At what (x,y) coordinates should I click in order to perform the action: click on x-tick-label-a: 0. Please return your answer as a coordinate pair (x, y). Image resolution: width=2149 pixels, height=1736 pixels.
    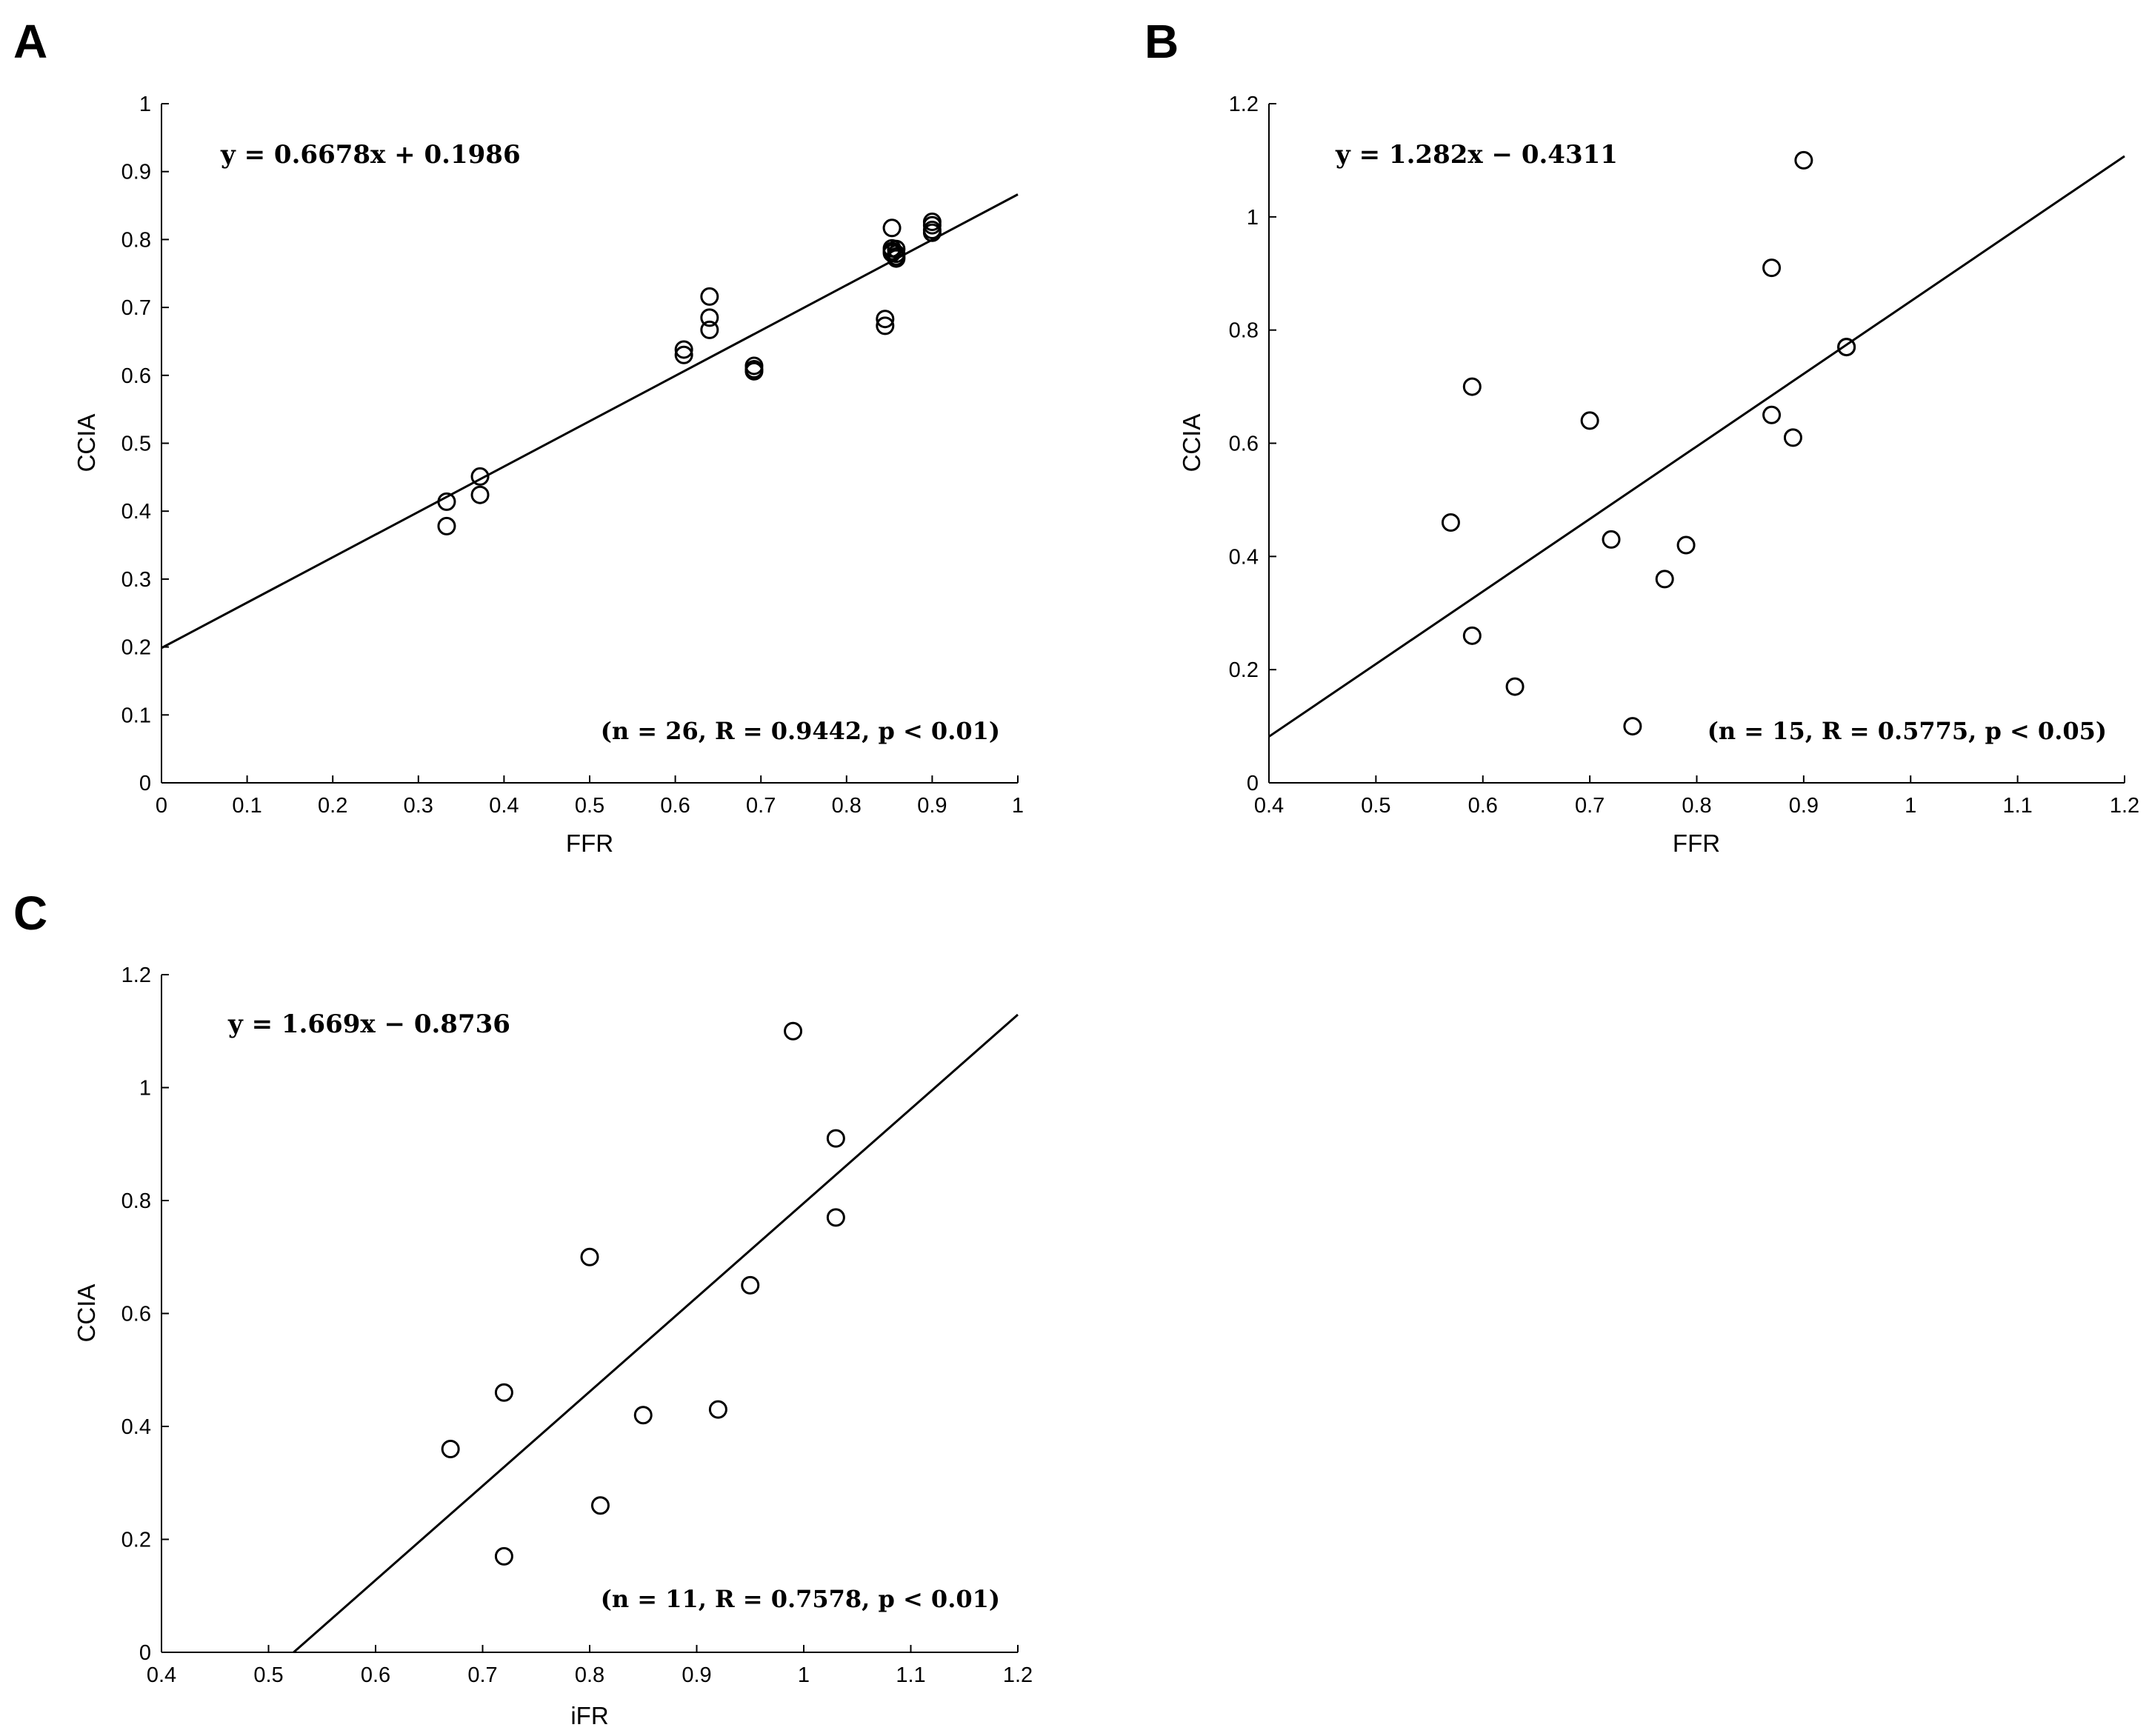
    Looking at the image, I should click on (161, 806).